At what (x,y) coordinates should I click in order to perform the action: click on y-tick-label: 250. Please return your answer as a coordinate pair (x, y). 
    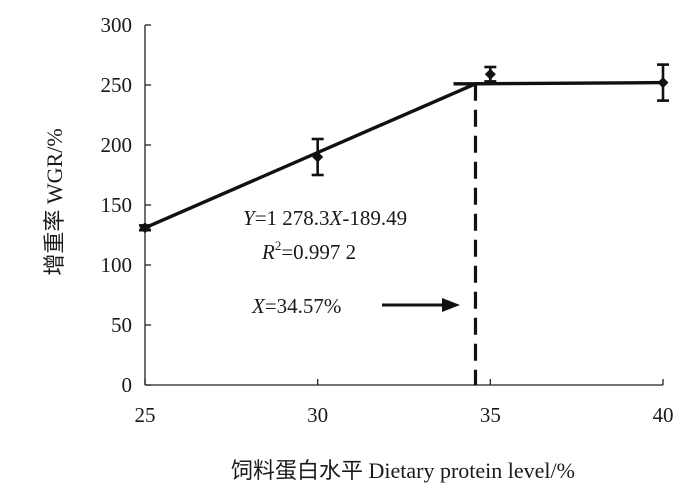
    Looking at the image, I should click on (117, 85).